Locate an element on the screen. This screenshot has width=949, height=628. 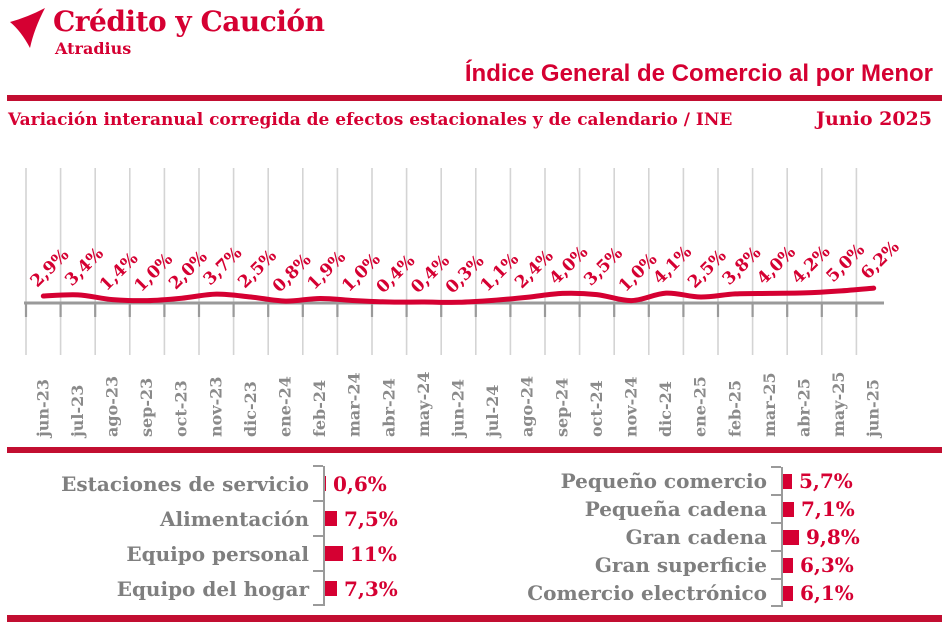
x-tick-label: sep-24 is located at coordinates (561, 407).